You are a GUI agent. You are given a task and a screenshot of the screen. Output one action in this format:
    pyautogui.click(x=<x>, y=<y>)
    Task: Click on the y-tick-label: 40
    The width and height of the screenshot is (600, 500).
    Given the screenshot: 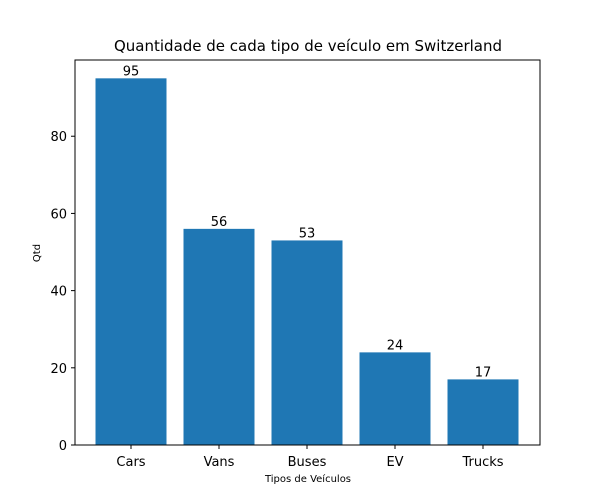 What is the action you would take?
    pyautogui.click(x=58, y=292)
    